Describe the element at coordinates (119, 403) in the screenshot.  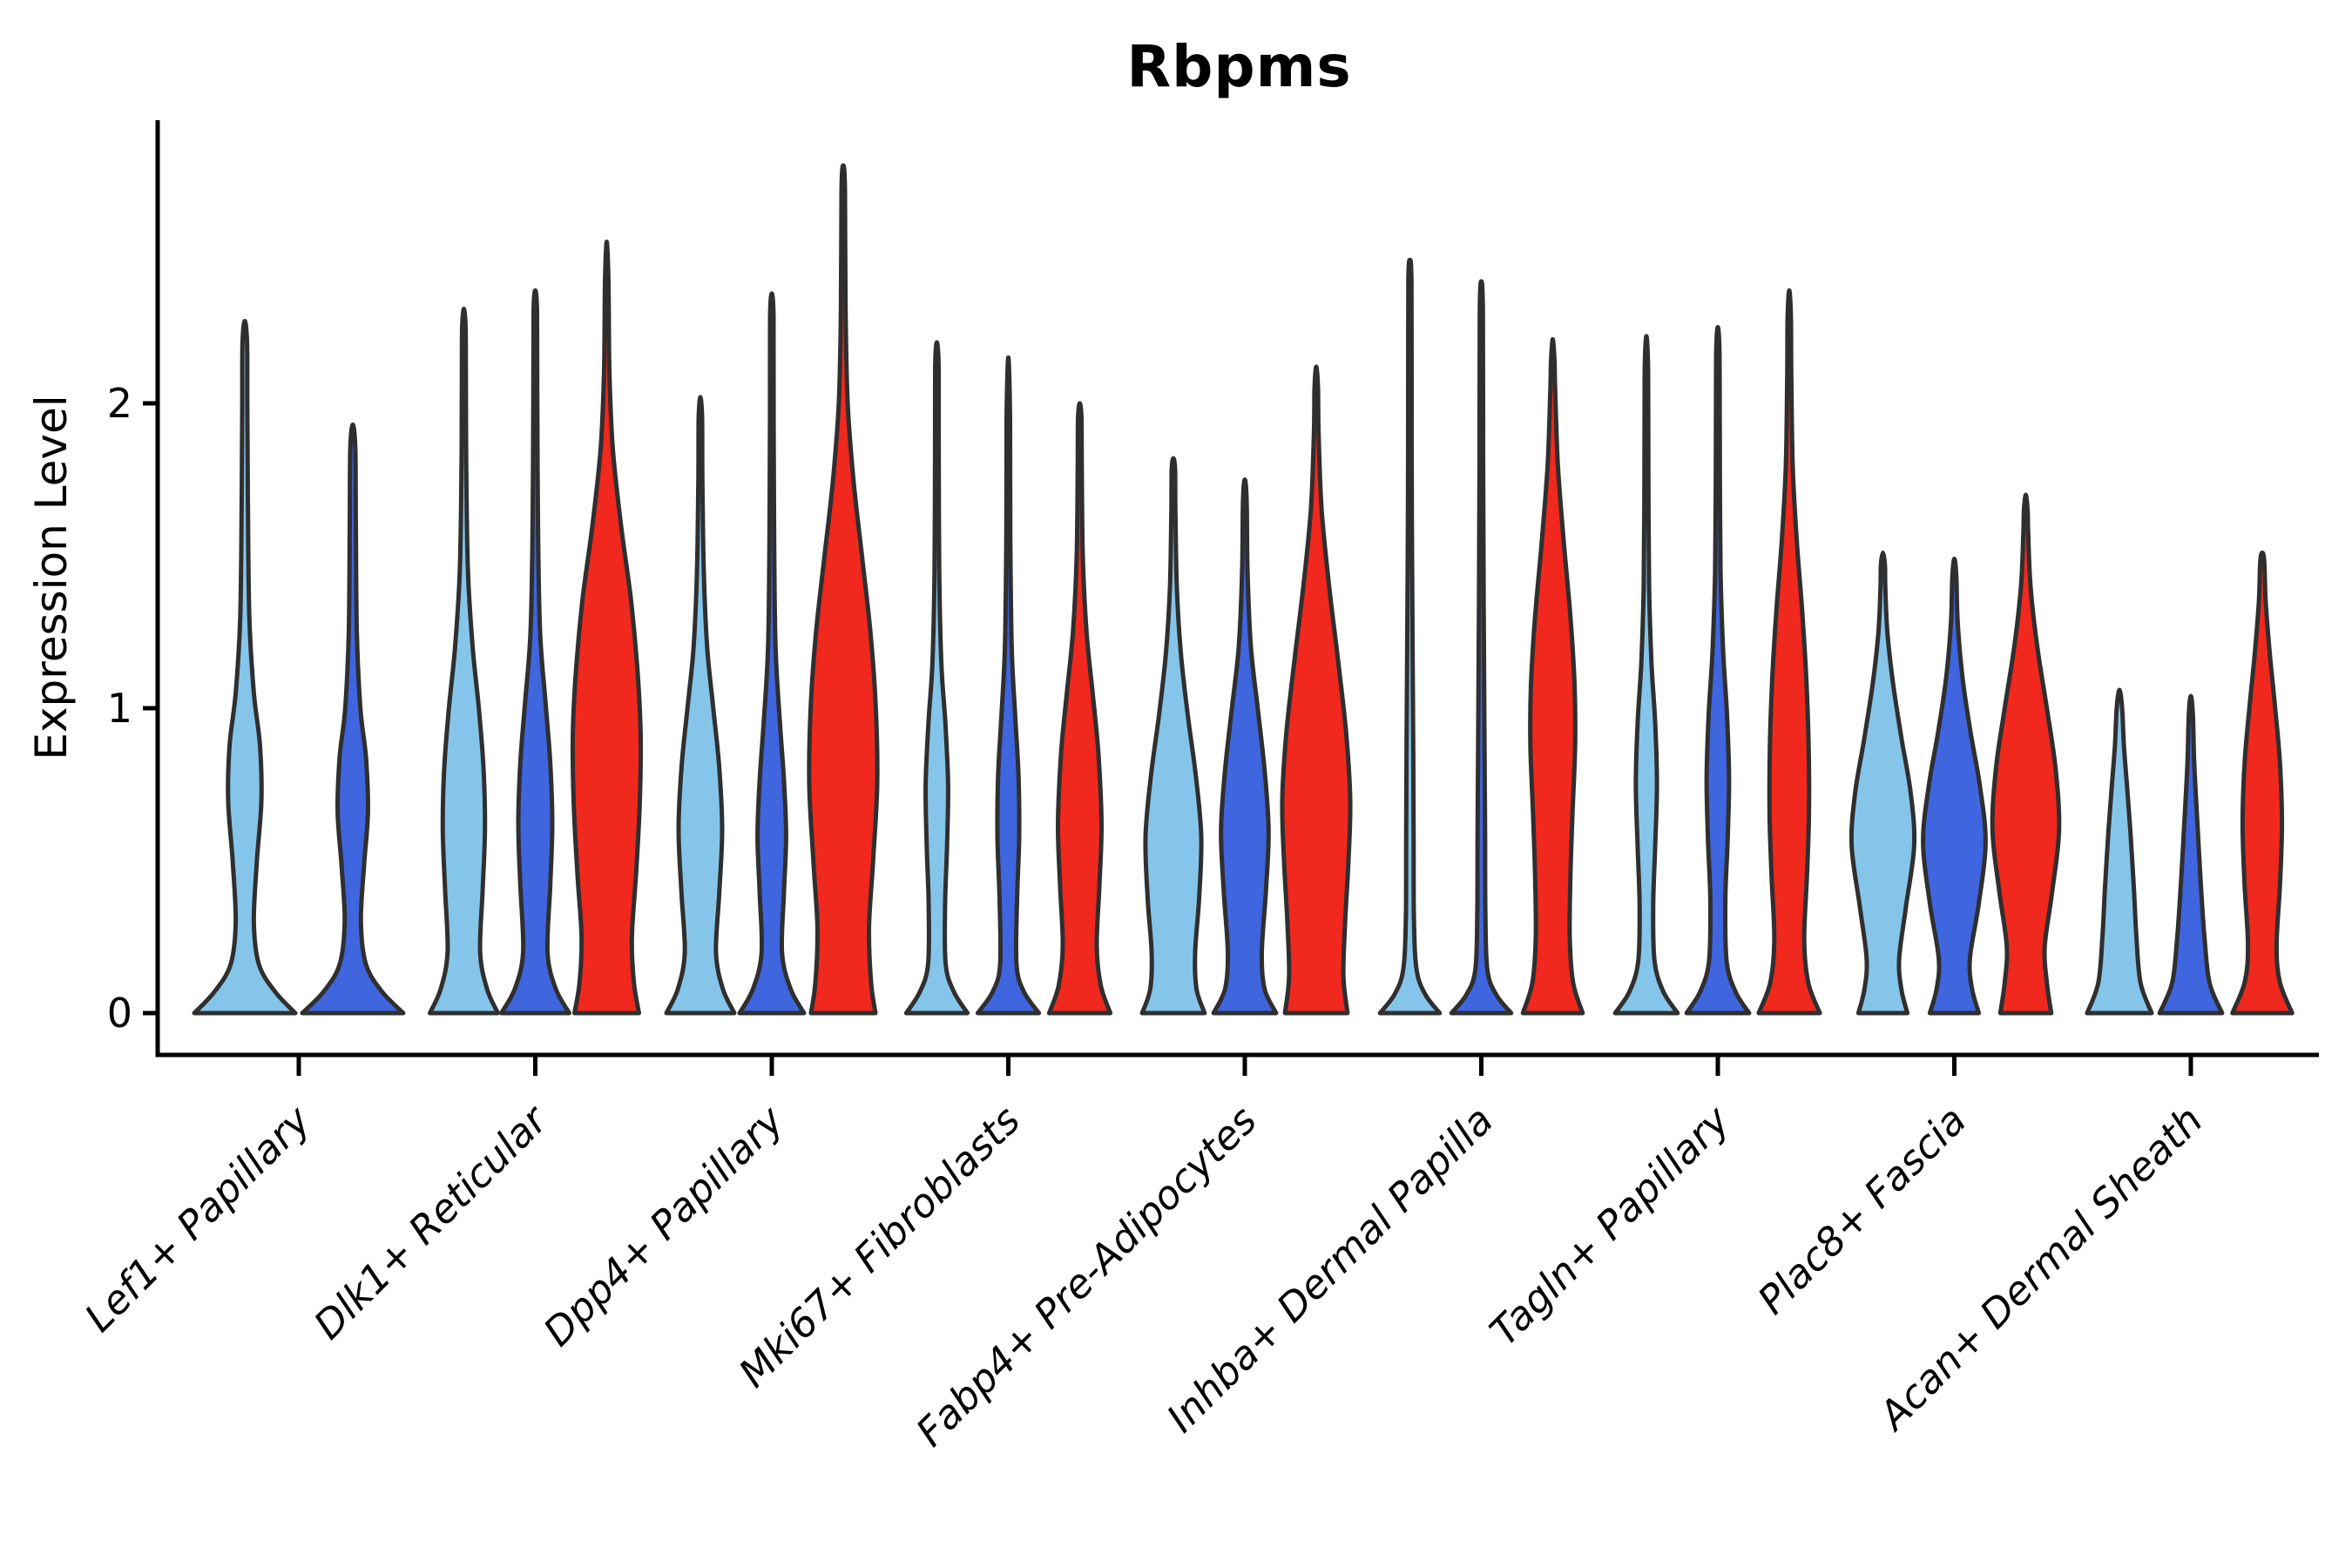
I see `y-tick-label: 2` at that location.